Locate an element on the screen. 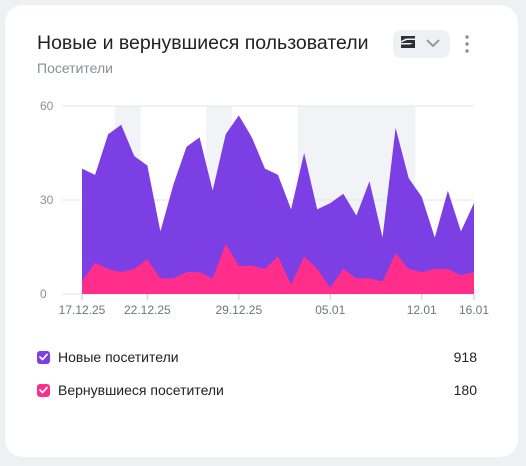 Image resolution: width=526 pixels, height=466 pixels. stacked-area-icon is located at coordinates (408, 44).